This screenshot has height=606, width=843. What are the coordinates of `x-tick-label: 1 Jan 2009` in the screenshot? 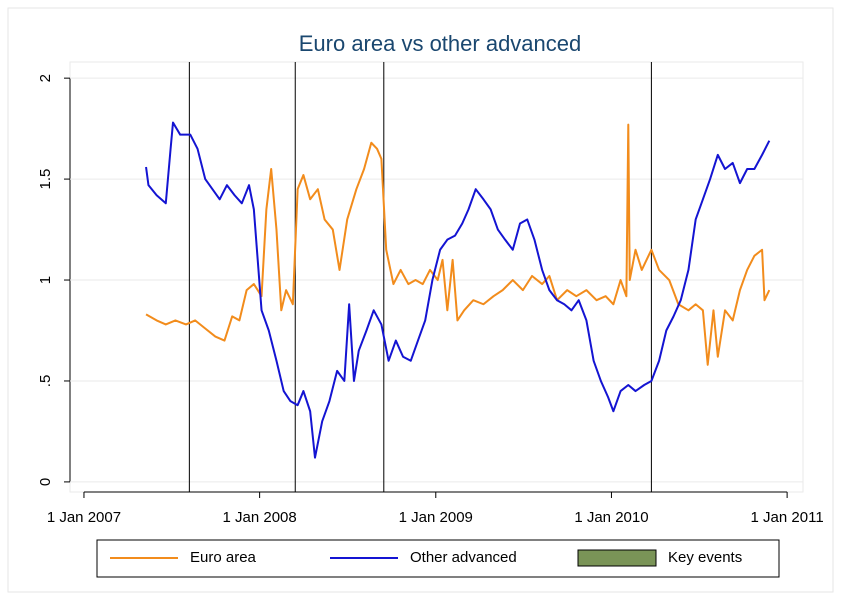 It's located at (436, 517).